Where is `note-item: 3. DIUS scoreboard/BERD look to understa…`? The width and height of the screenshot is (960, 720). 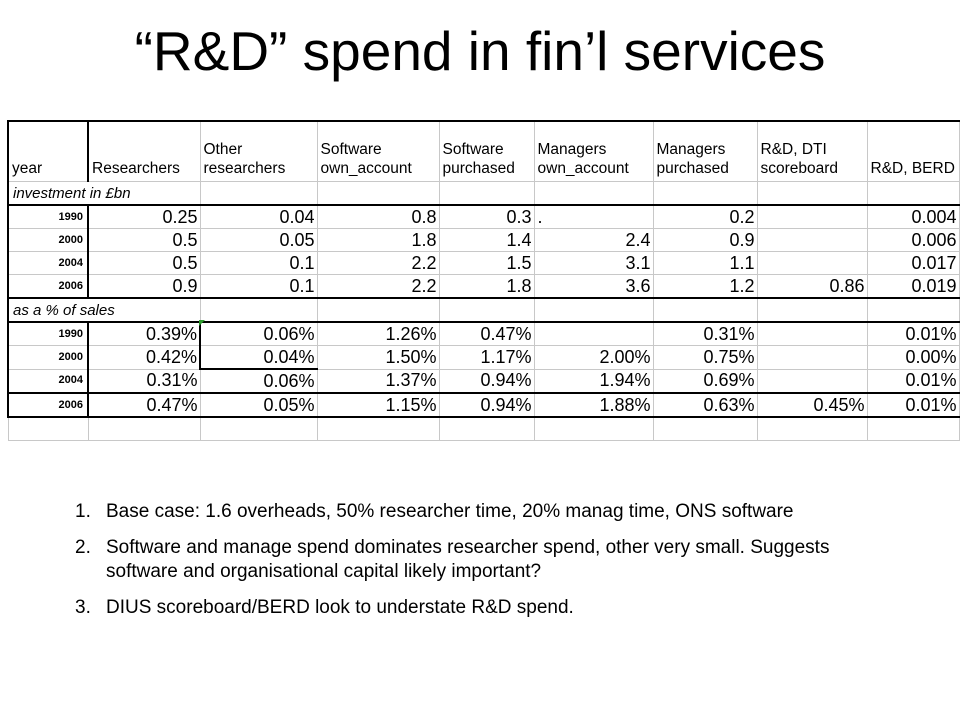 note-item: 3. DIUS scoreboard/BERD look to understa… is located at coordinates (485, 608).